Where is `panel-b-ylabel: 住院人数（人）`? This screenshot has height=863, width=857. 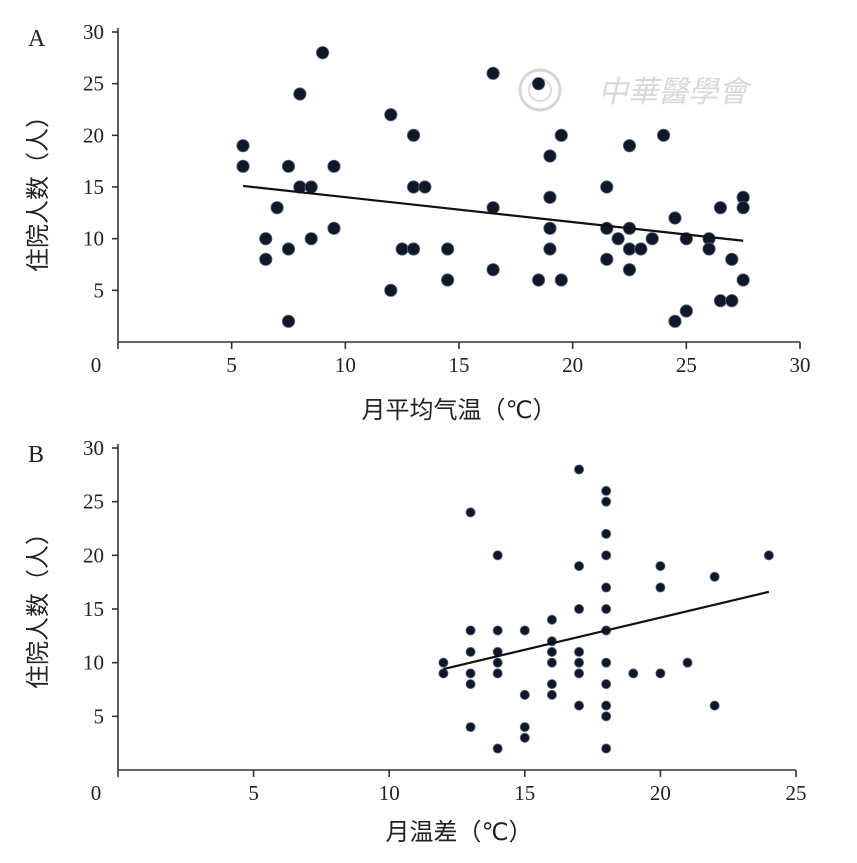 panel-b-ylabel: 住院人数（人） is located at coordinates (38, 605).